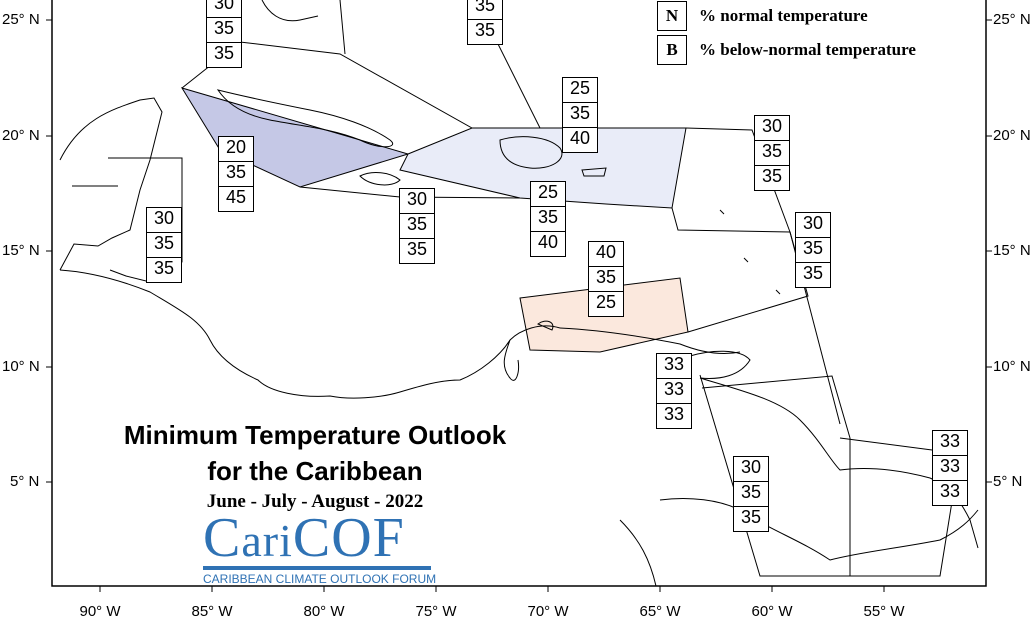  What do you see at coordinates (1012, 250) in the screenshot?
I see `lat-label-right-15: 15° N` at bounding box center [1012, 250].